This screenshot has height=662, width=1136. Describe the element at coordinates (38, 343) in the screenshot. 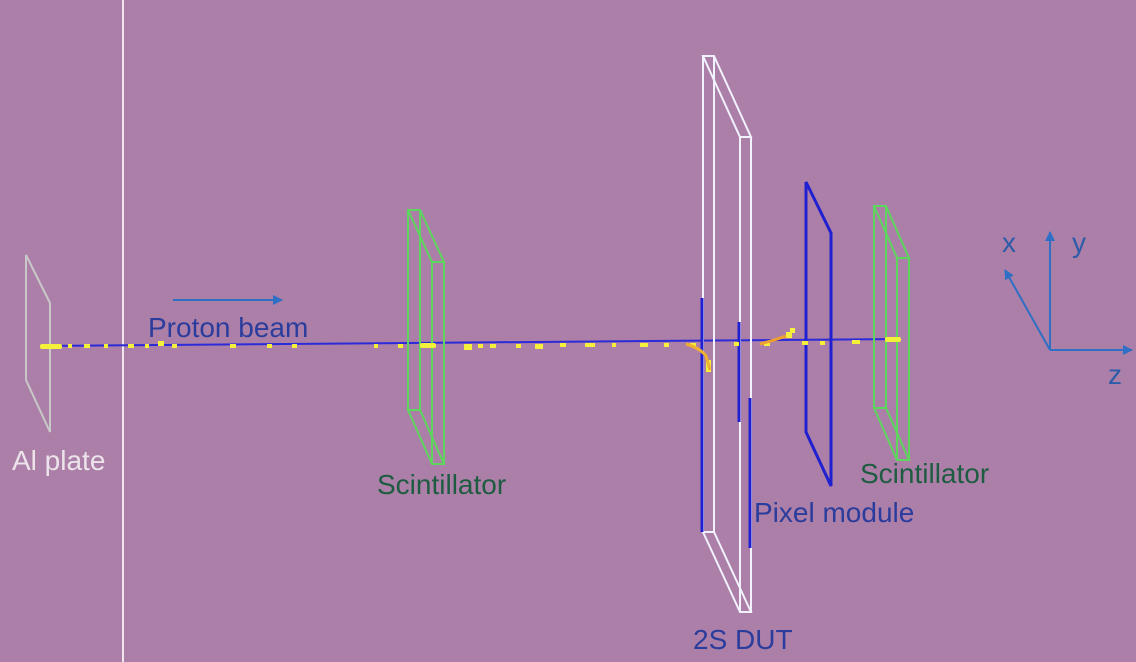

I see `al-plate-shape` at that location.